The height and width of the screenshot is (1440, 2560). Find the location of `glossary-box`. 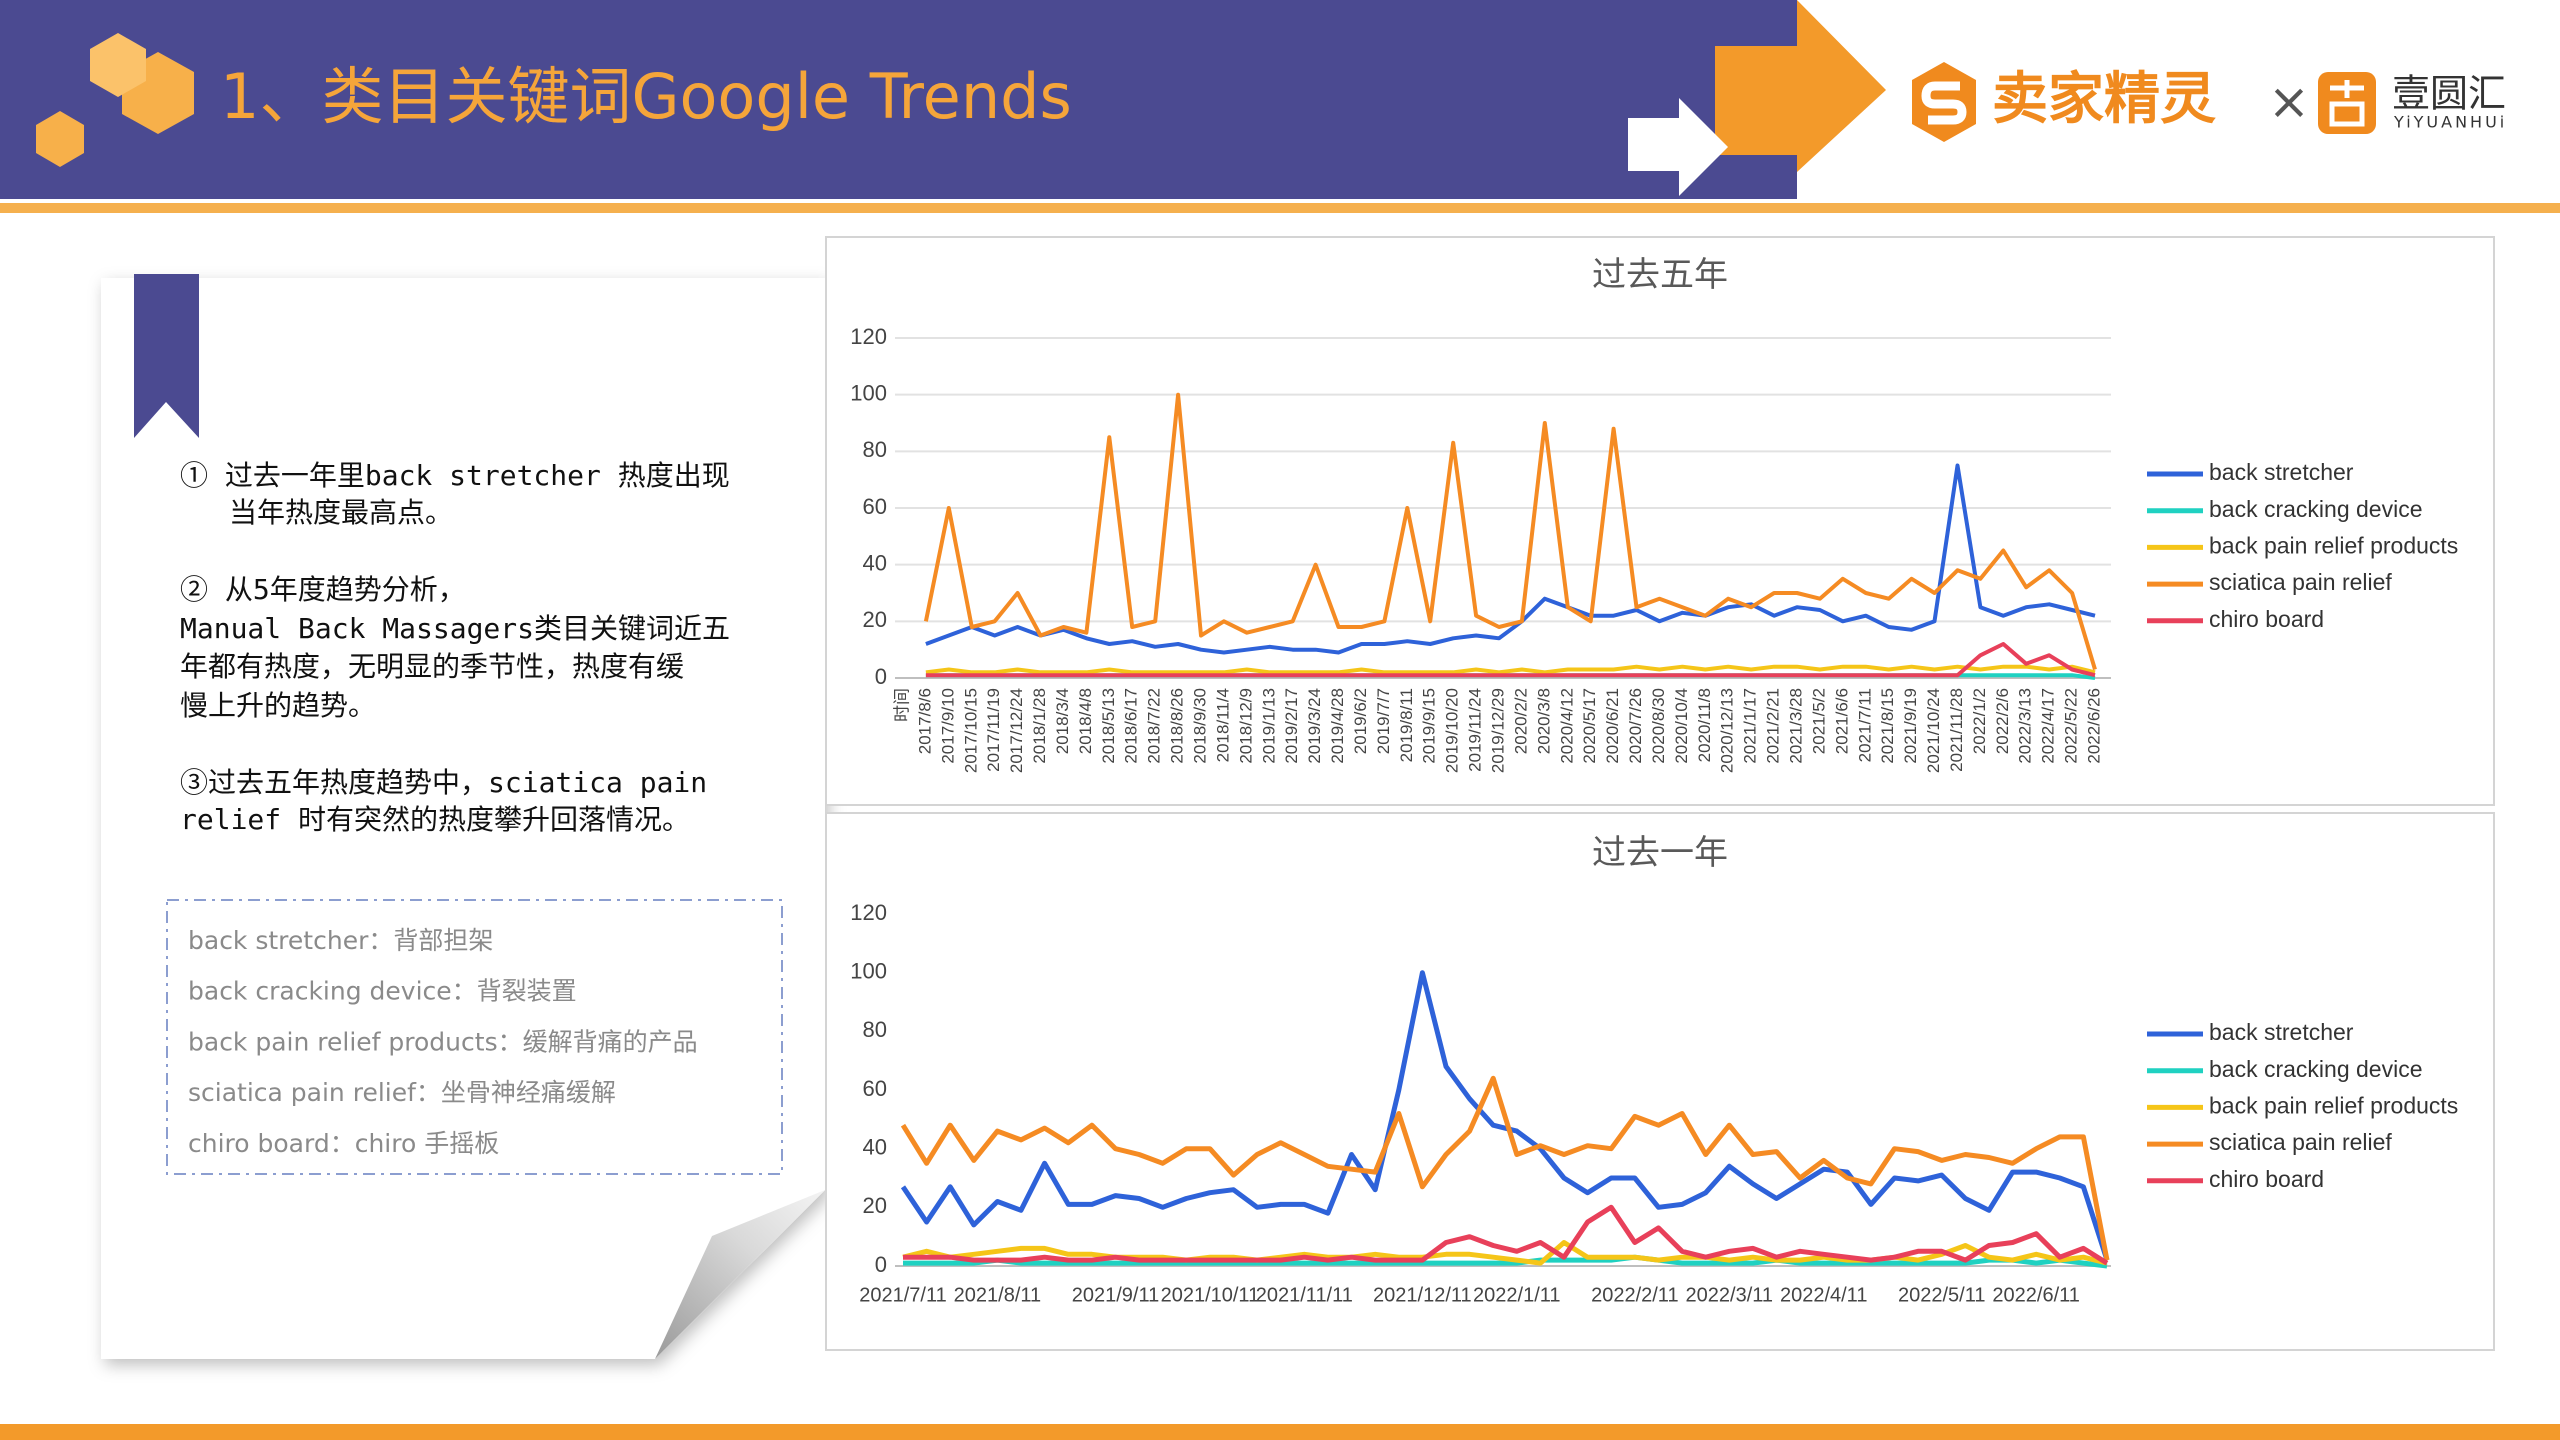

glossary-box is located at coordinates (474, 1037).